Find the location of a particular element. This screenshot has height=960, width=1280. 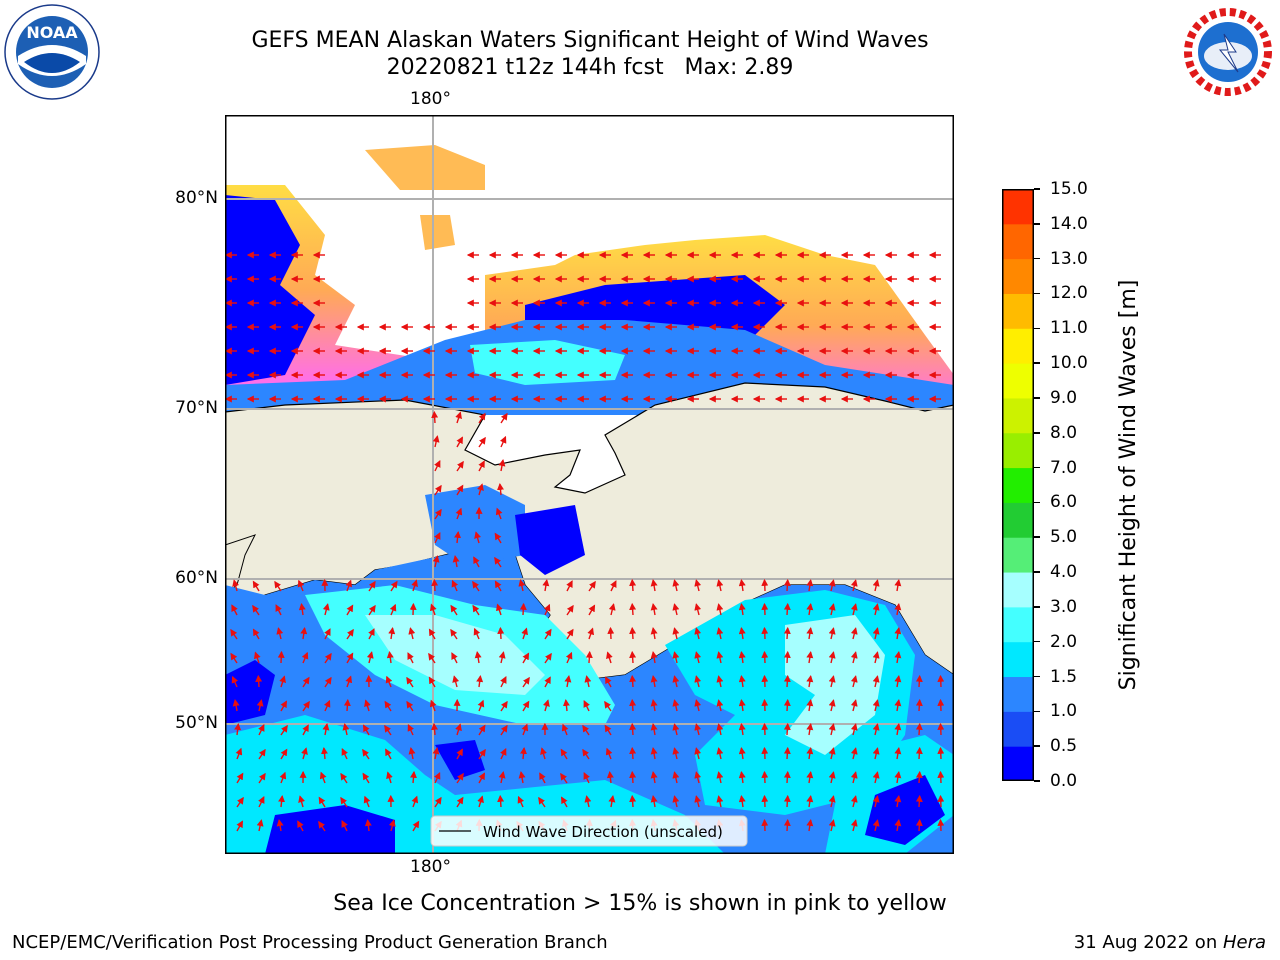

colorbar-tick-label: 7.0 is located at coordinates (1063, 468).